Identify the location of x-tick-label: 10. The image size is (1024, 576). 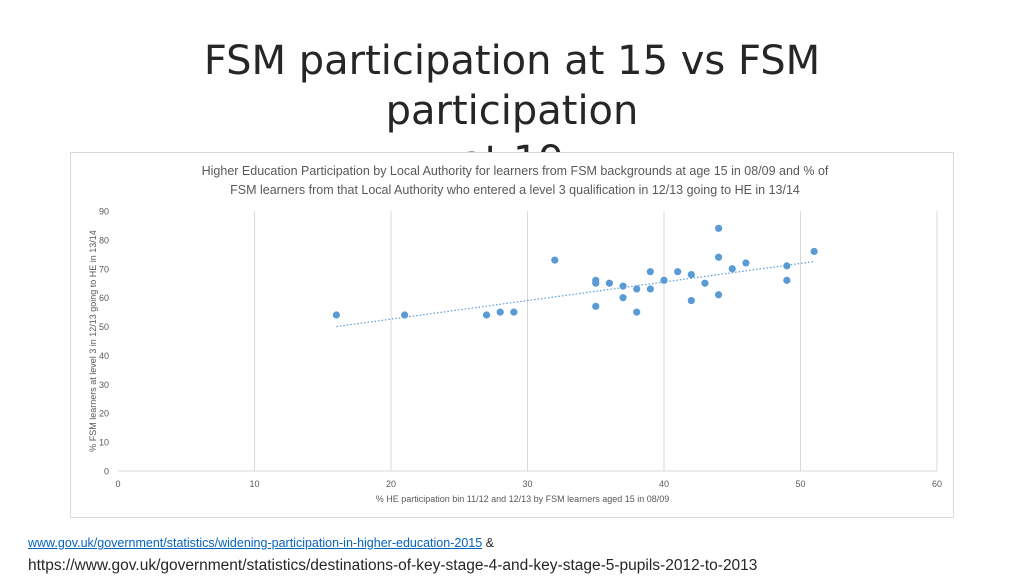
(254, 484).